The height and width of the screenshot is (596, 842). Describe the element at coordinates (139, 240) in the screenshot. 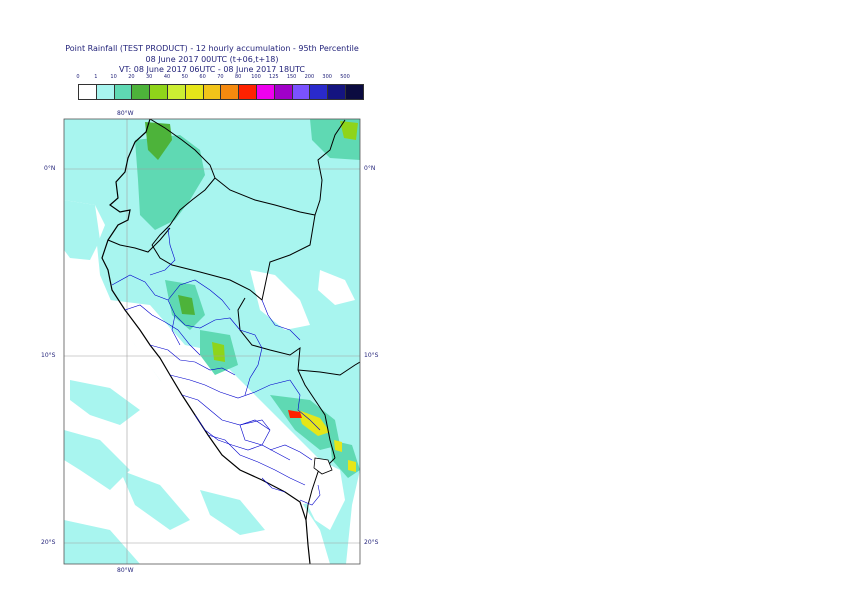

I see `border-ecuador-peru` at that location.